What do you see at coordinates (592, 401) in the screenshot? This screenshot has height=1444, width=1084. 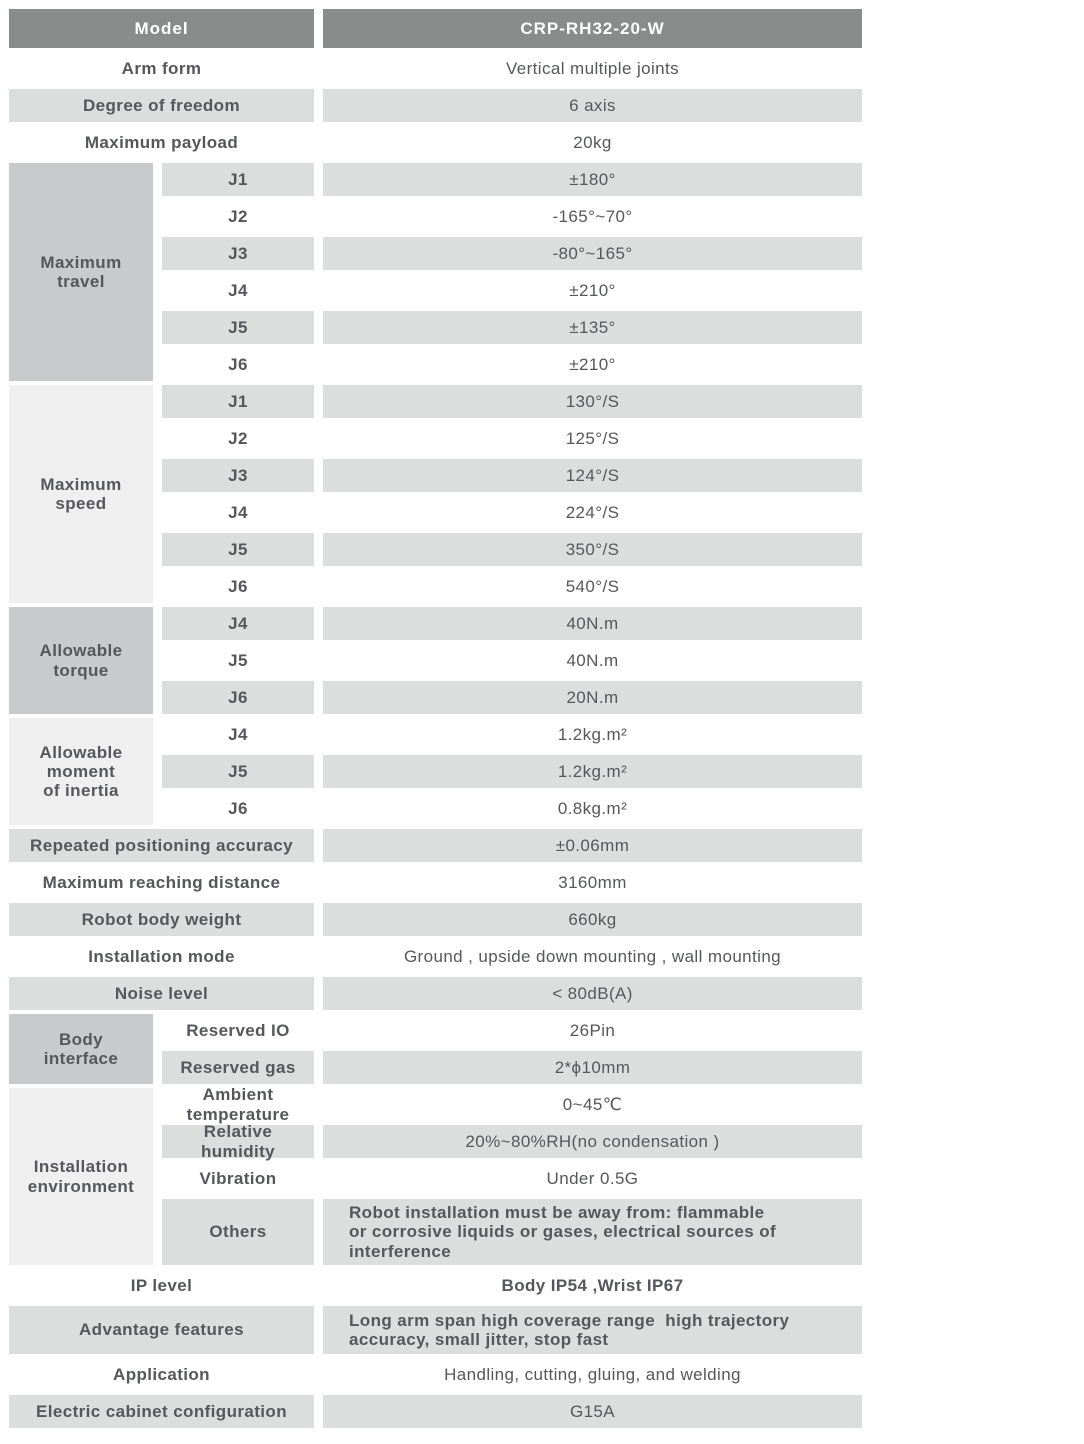 I see `row-value-maximum-speed-j1: 130°/S` at bounding box center [592, 401].